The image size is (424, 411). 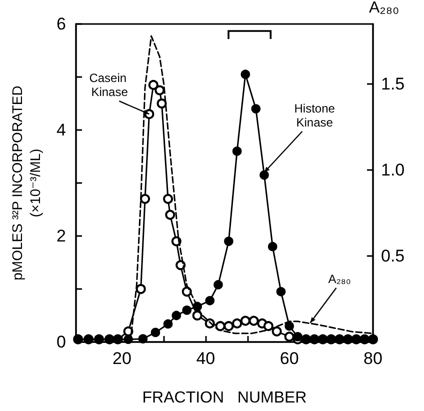 I want to click on y-tick-label: 2, so click(x=61, y=236).